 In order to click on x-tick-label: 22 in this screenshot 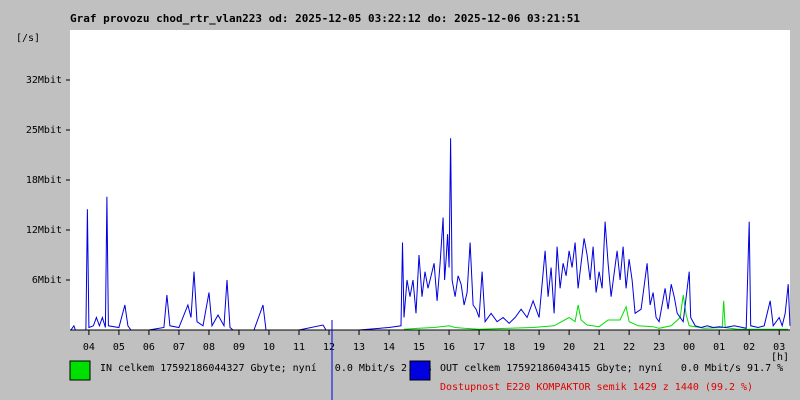, I will do `click(629, 347)`.